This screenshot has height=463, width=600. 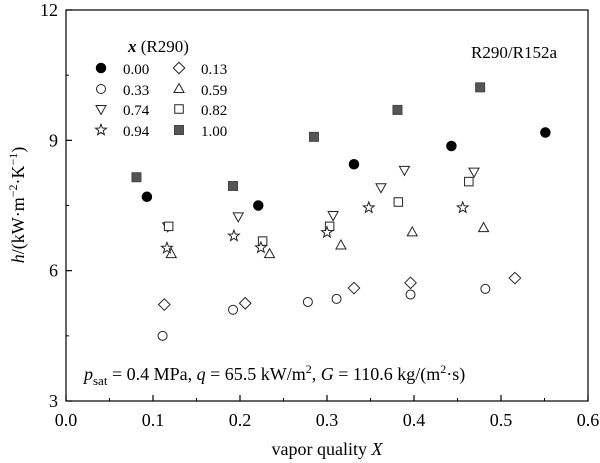 What do you see at coordinates (387, 374) in the screenshot?
I see `condition-g-value: = 110.6 kg/(m` at bounding box center [387, 374].